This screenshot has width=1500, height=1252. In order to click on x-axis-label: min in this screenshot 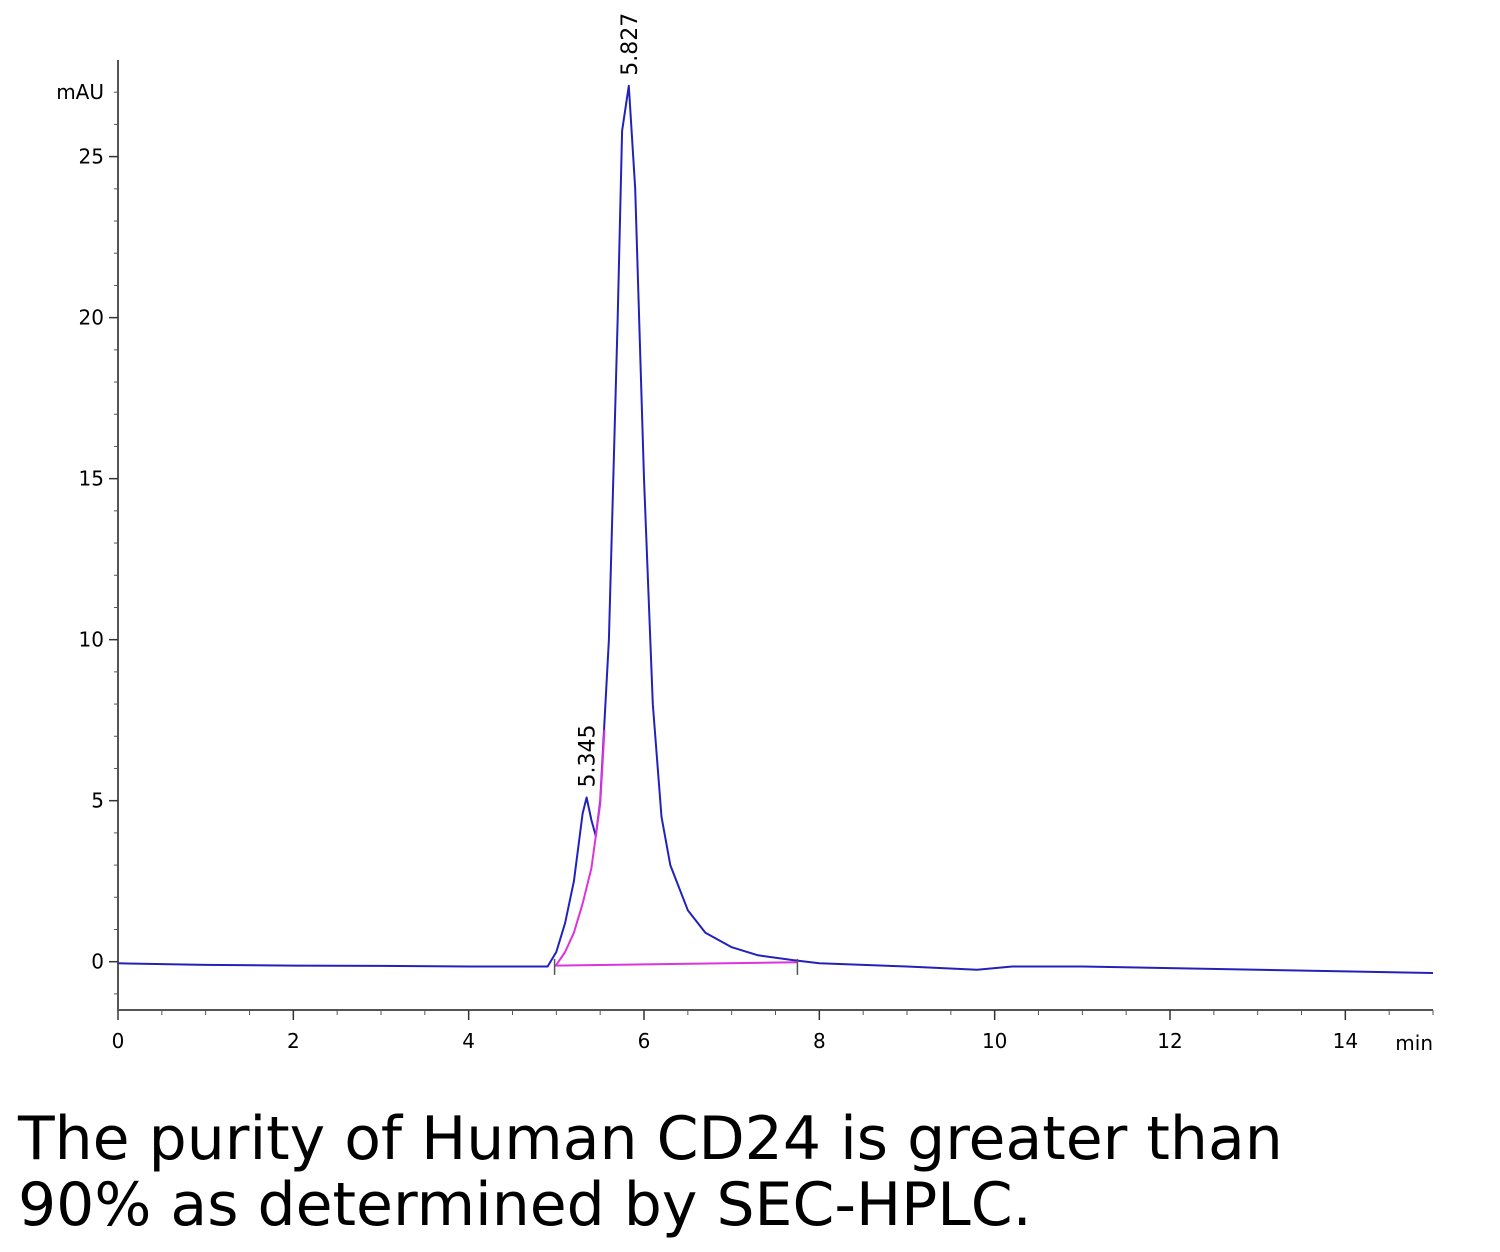, I will do `click(1414, 1043)`.